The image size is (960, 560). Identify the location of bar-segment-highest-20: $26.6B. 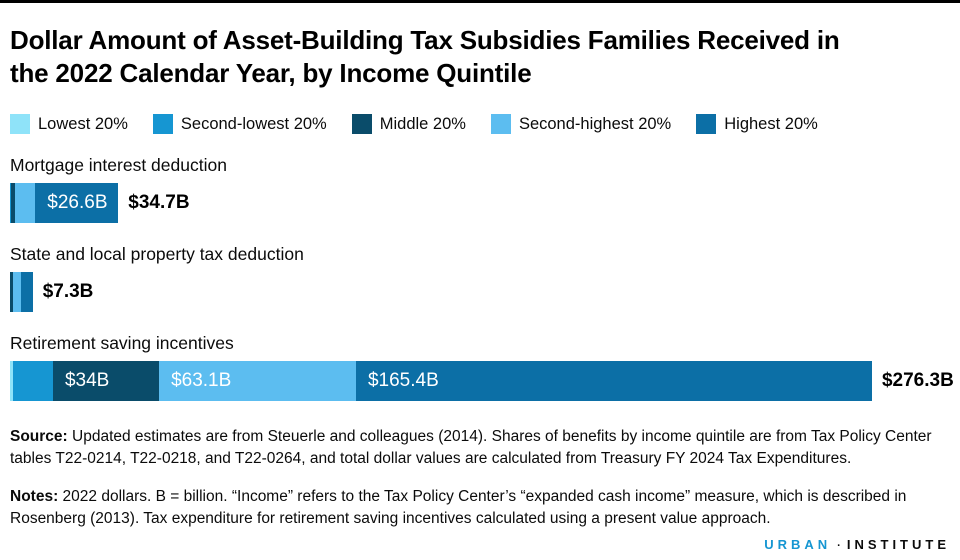
(77, 203).